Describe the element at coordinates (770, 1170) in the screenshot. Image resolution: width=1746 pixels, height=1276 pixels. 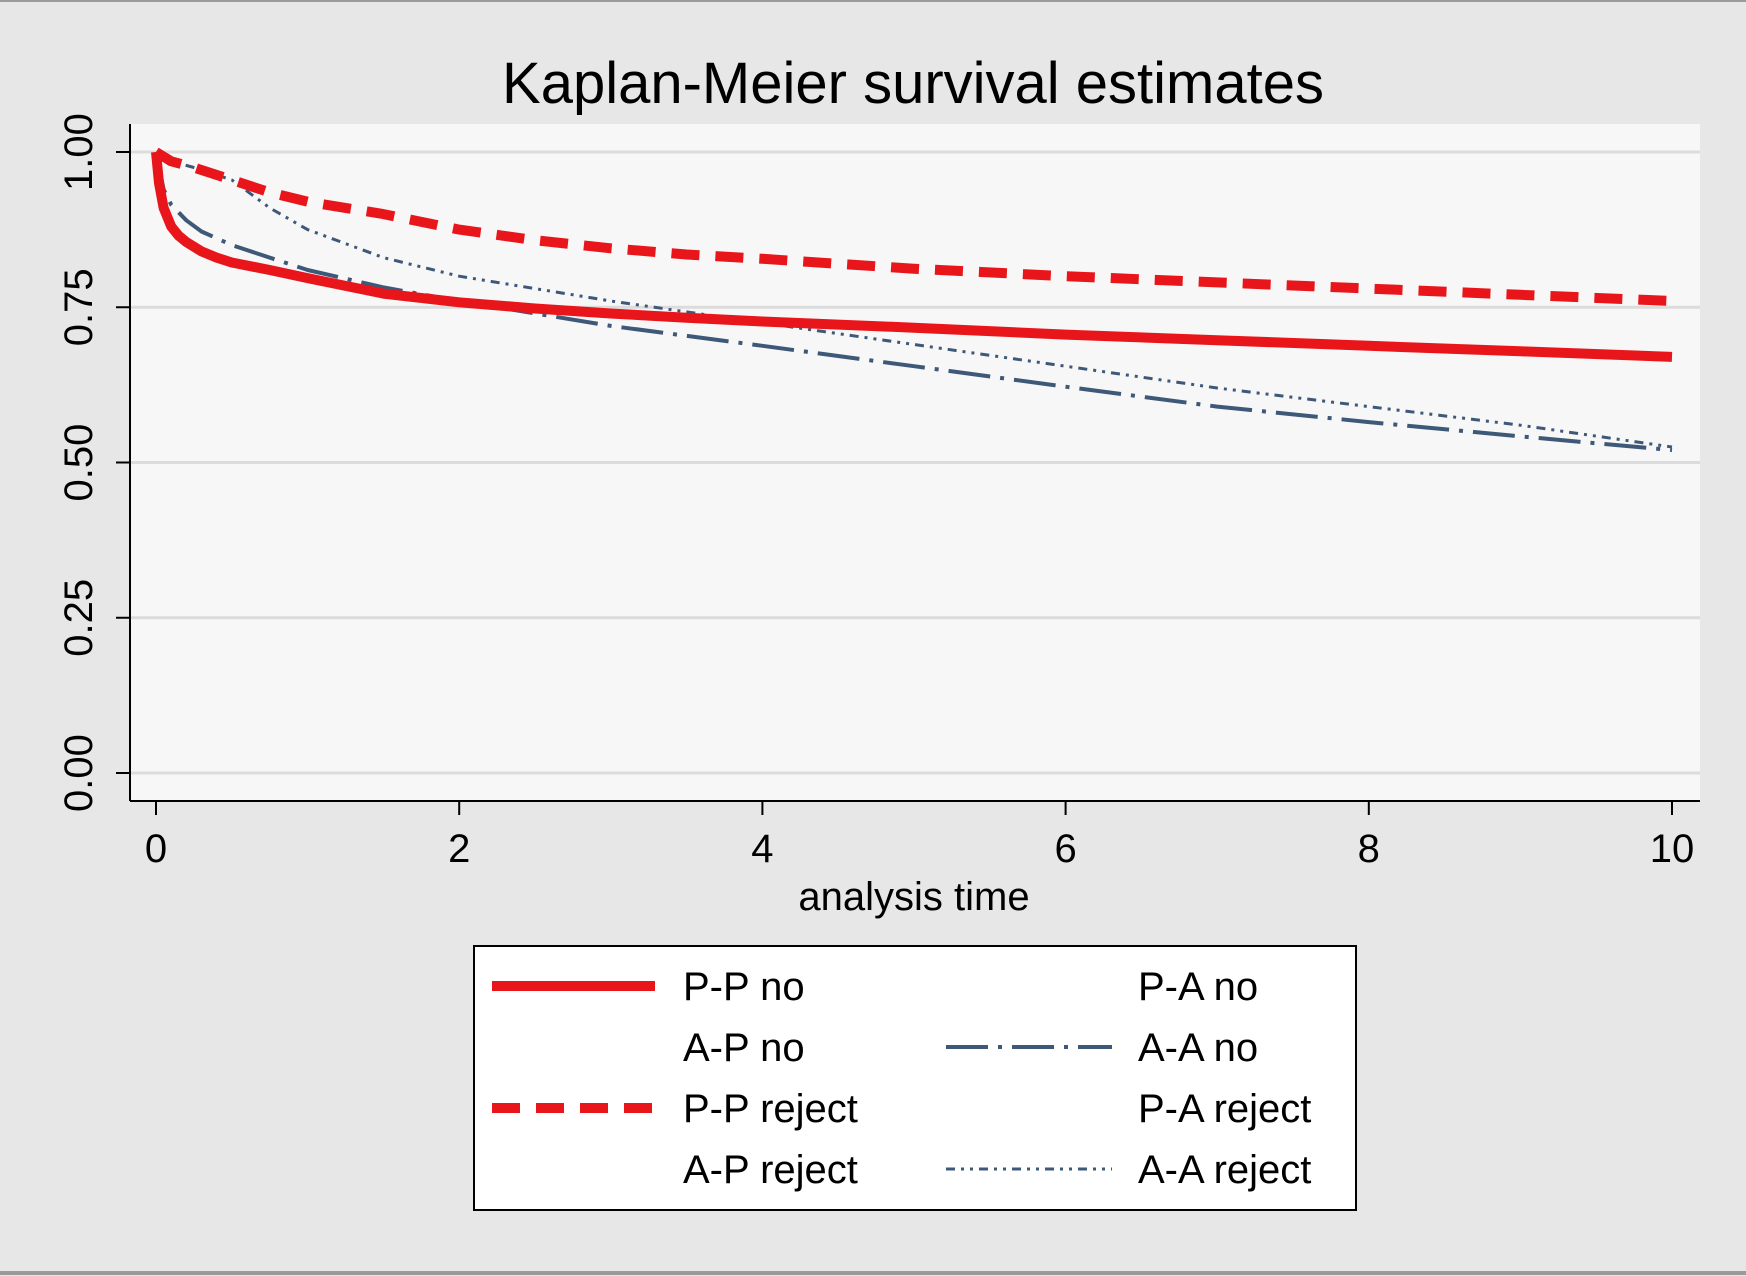
I see `legend-label-a-p-reject: A-P reject` at that location.